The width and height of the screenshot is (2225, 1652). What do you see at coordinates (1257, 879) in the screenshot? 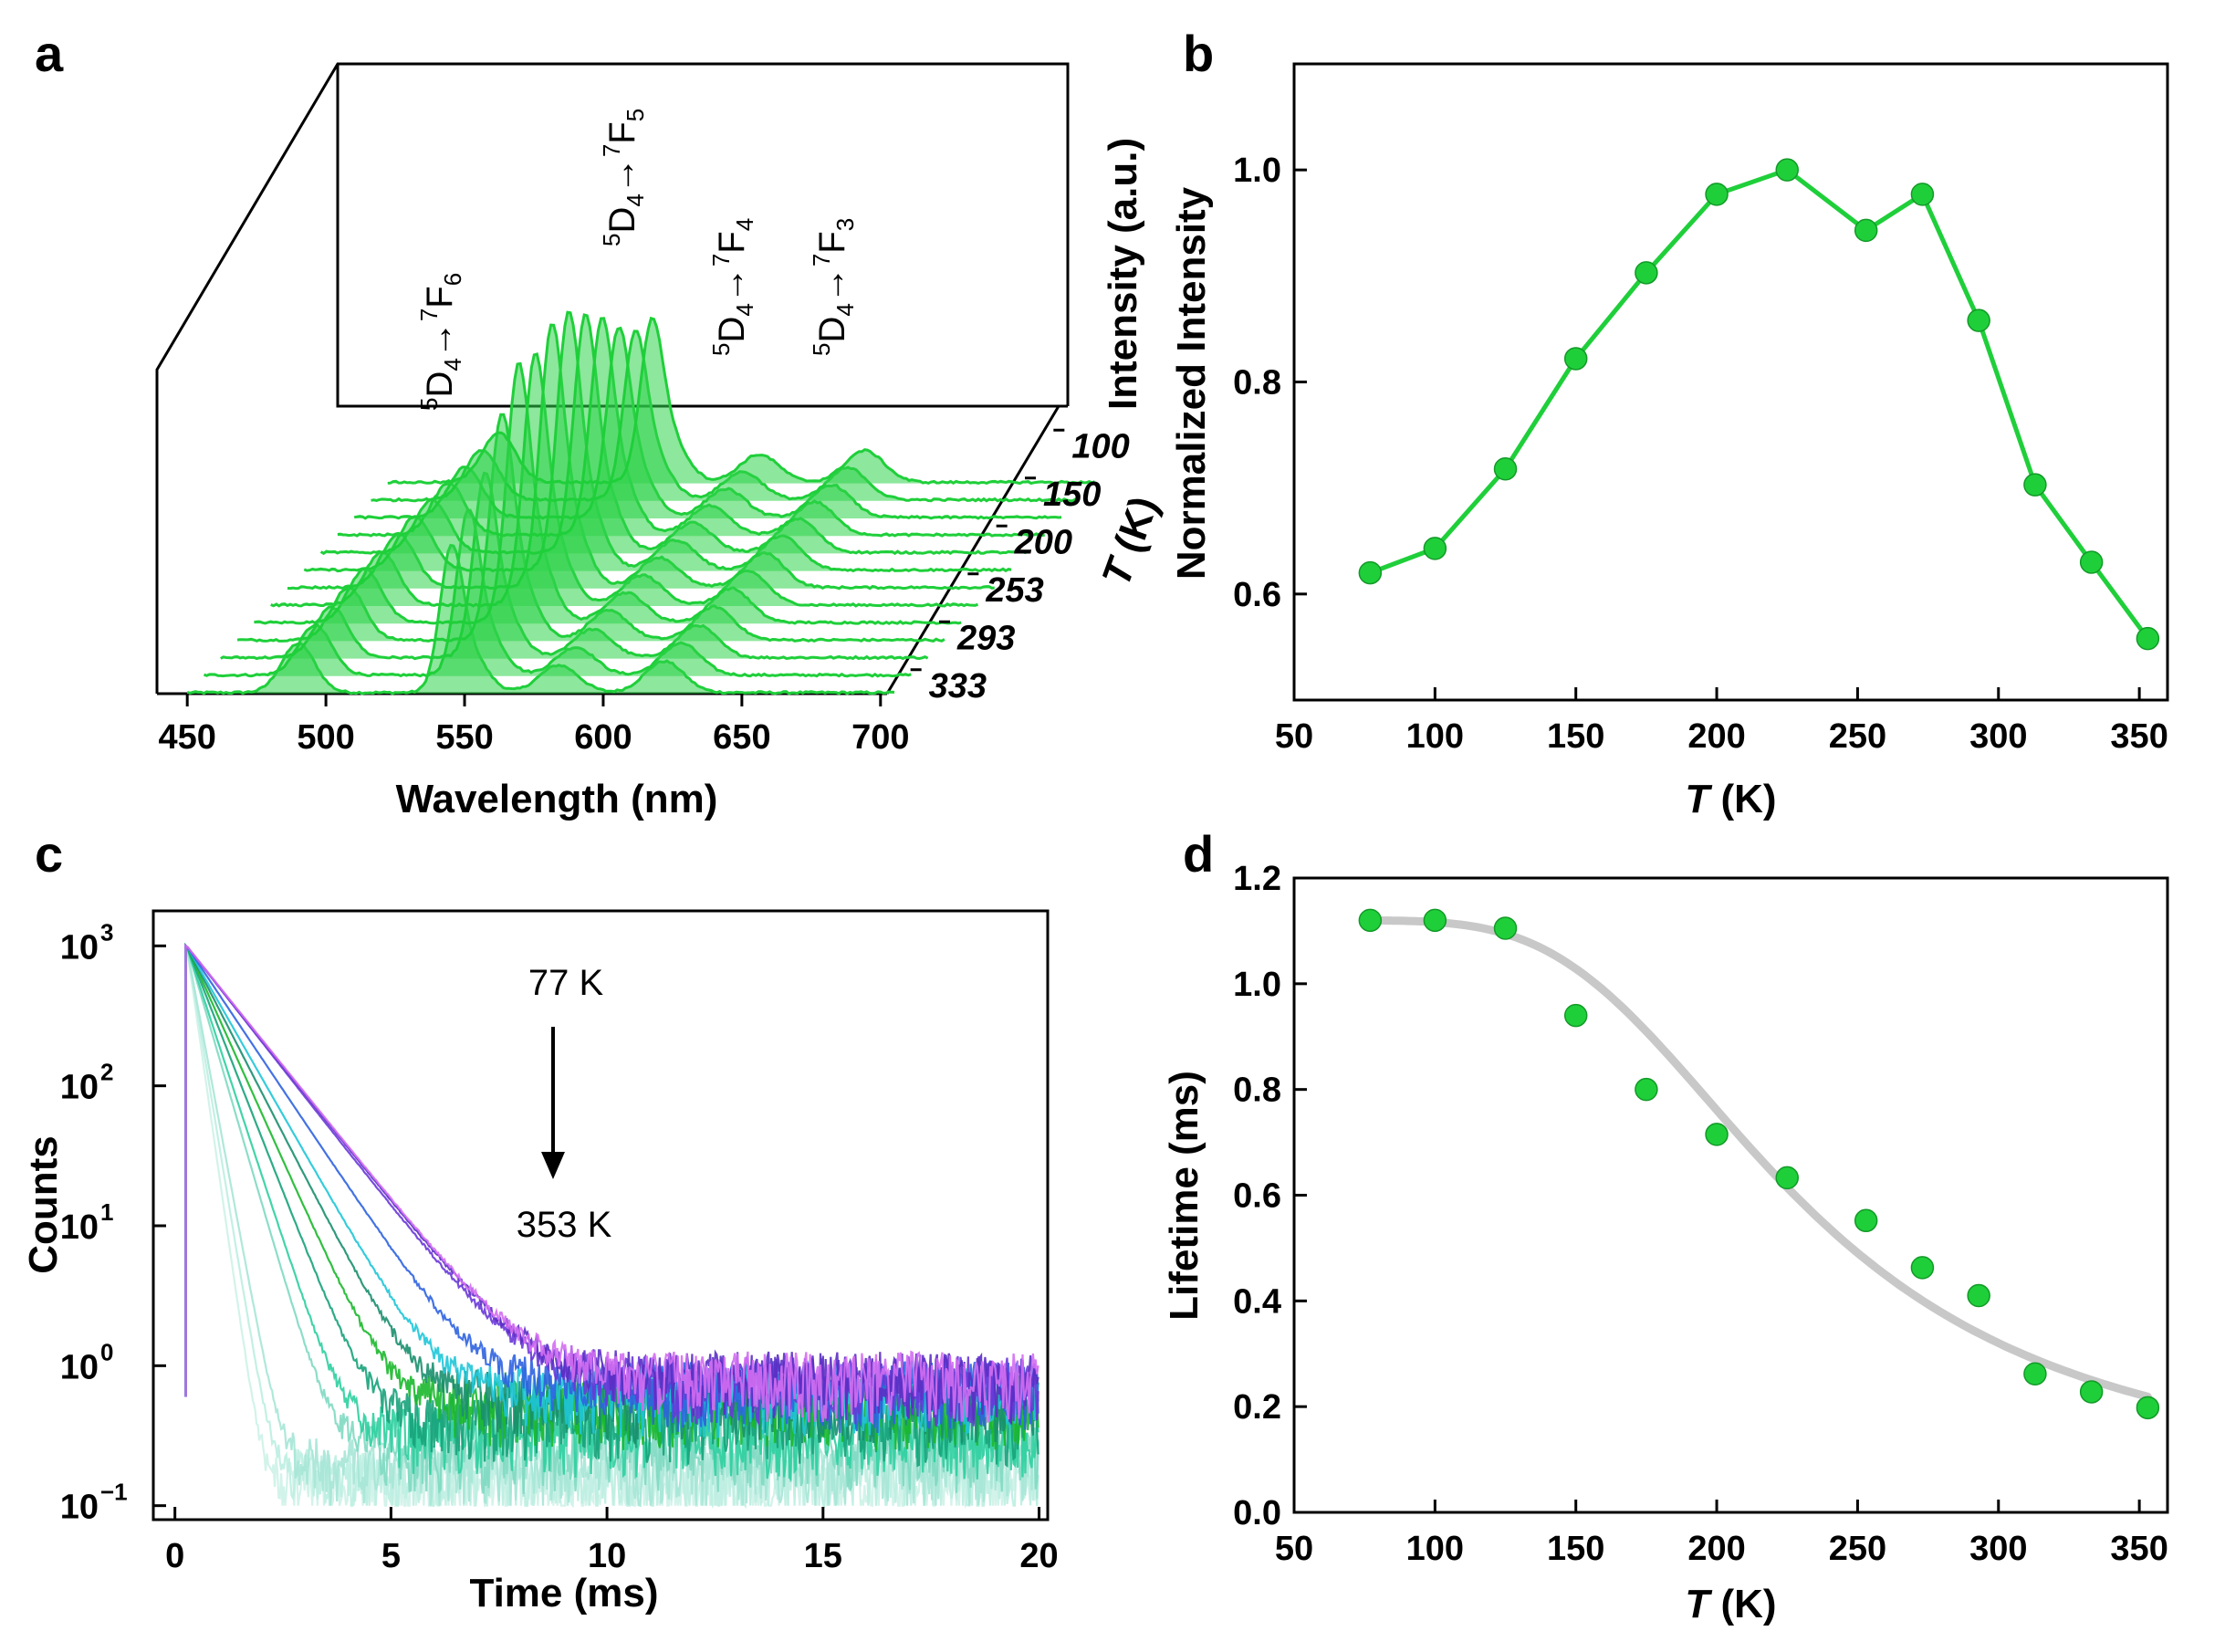
I see `y-tick-label: 1.2` at bounding box center [1257, 879].